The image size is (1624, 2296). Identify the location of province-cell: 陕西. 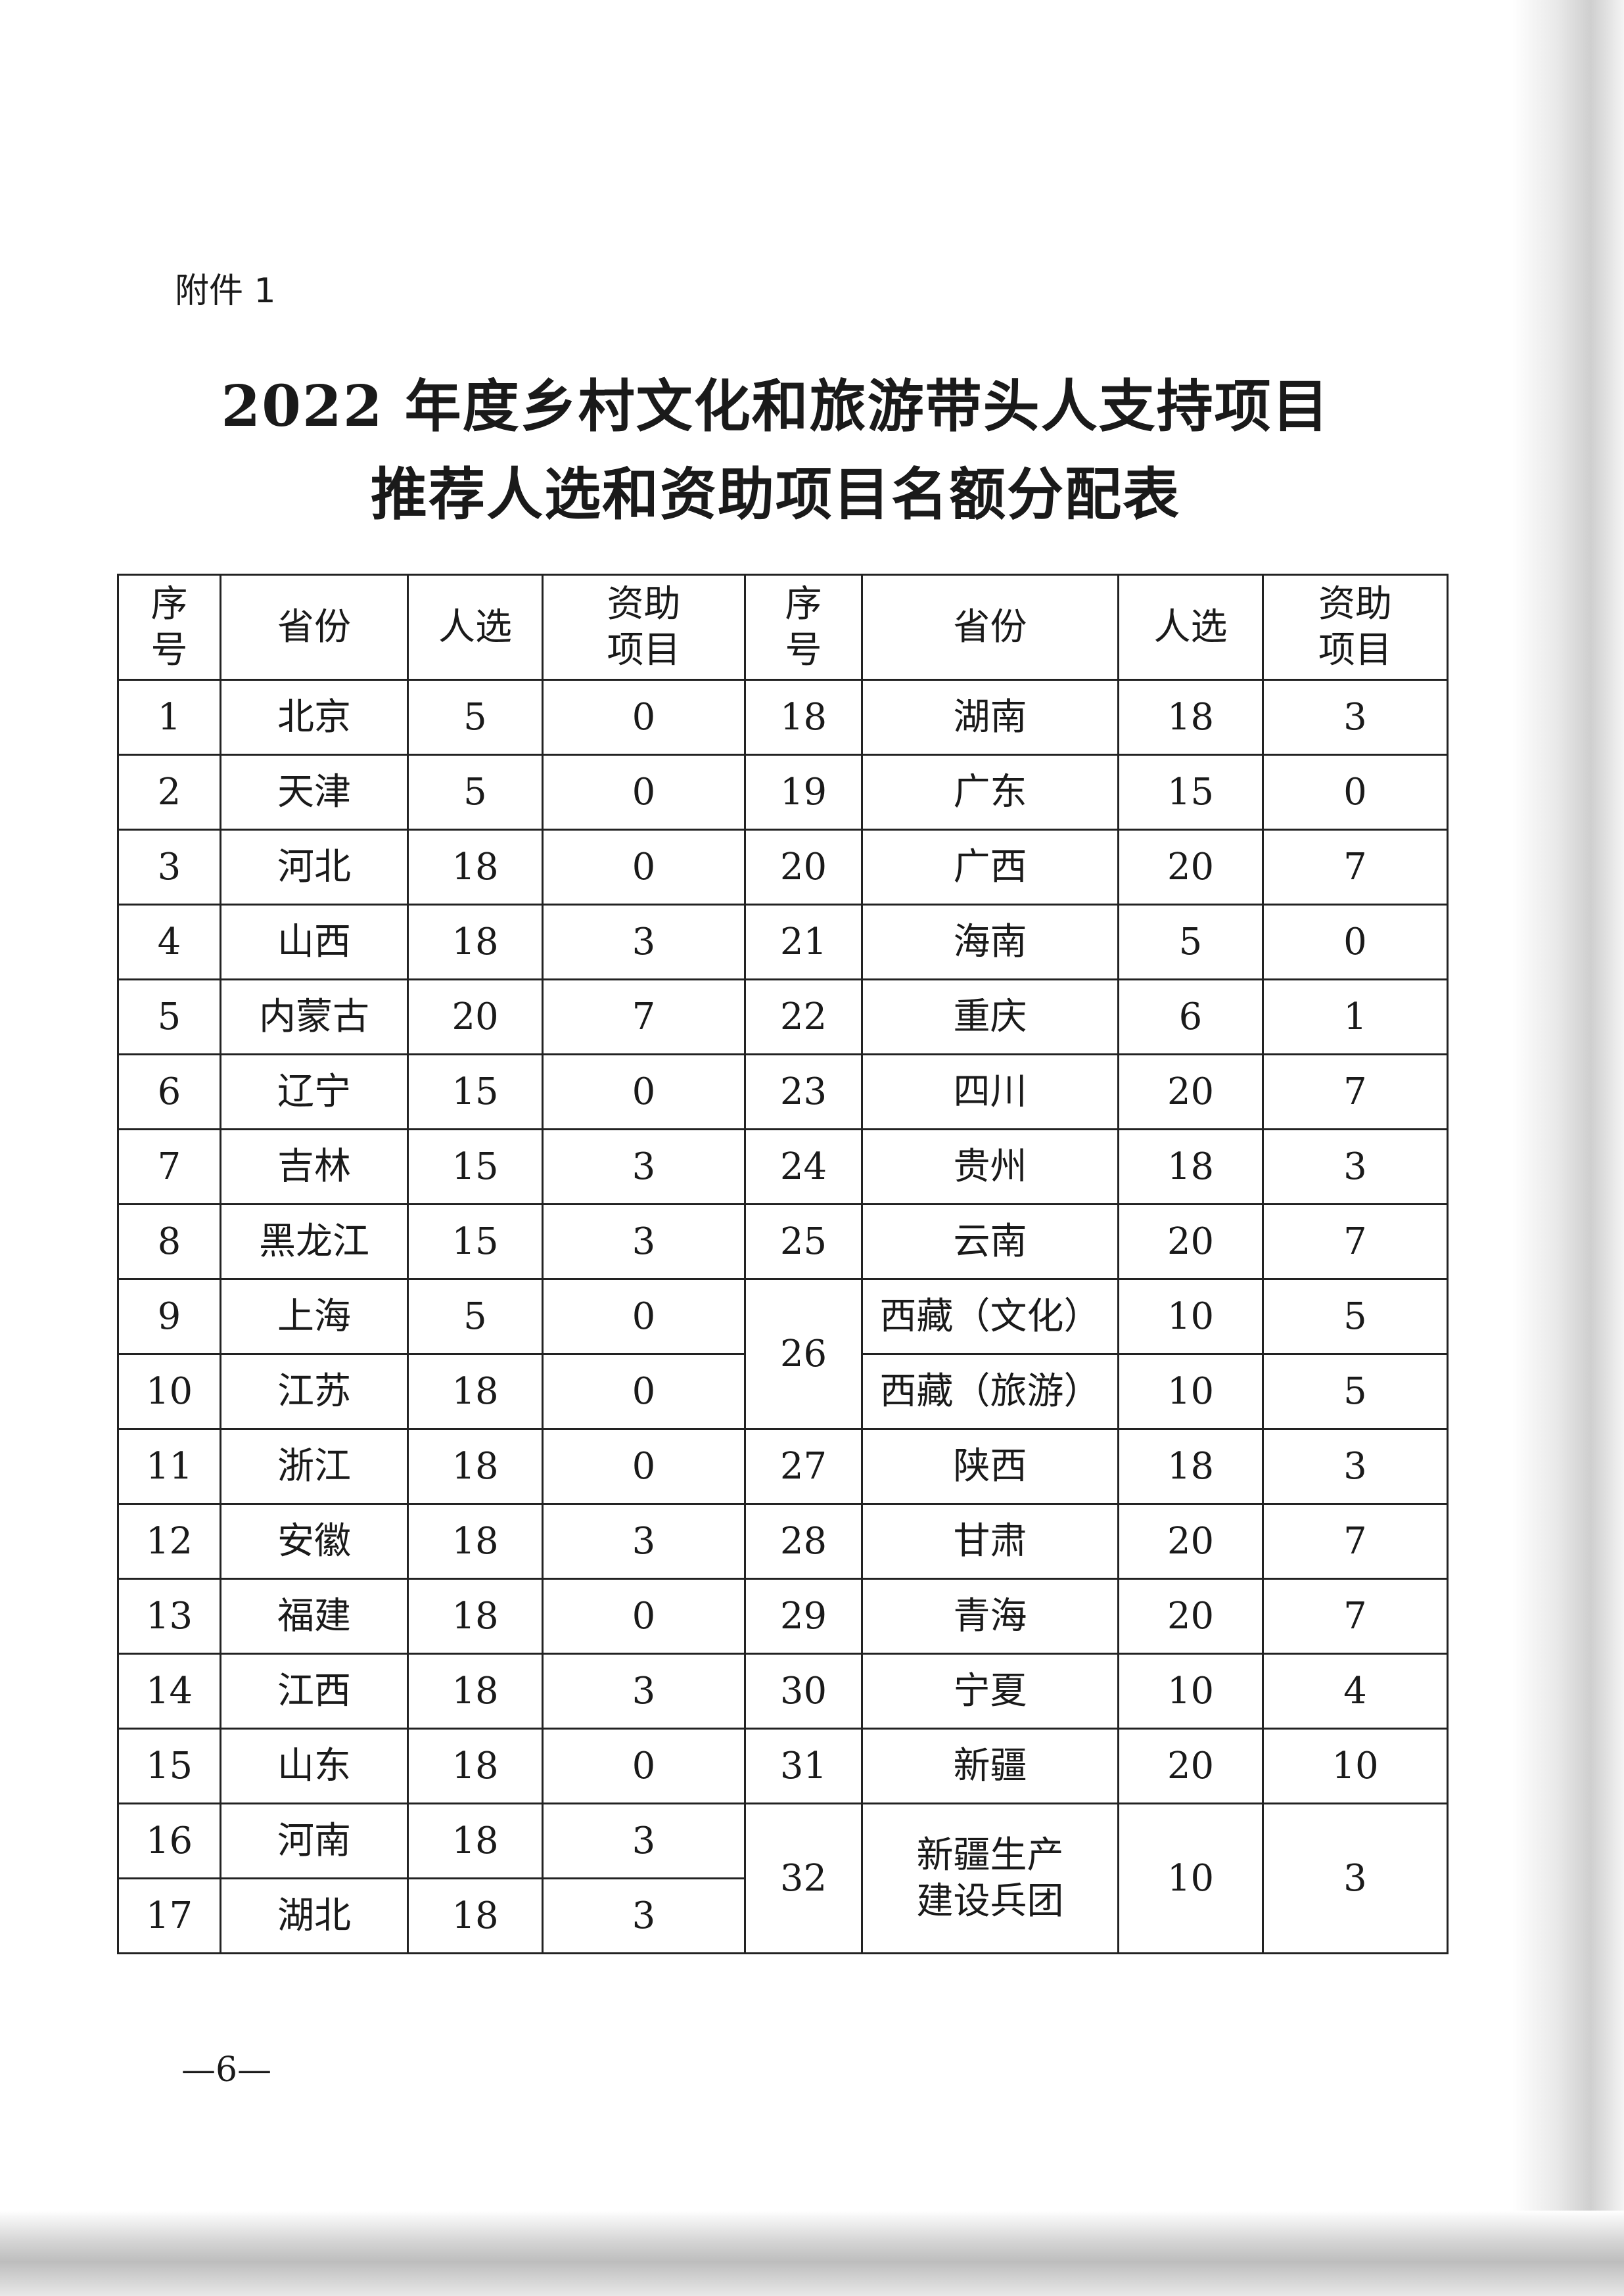
(990, 1466).